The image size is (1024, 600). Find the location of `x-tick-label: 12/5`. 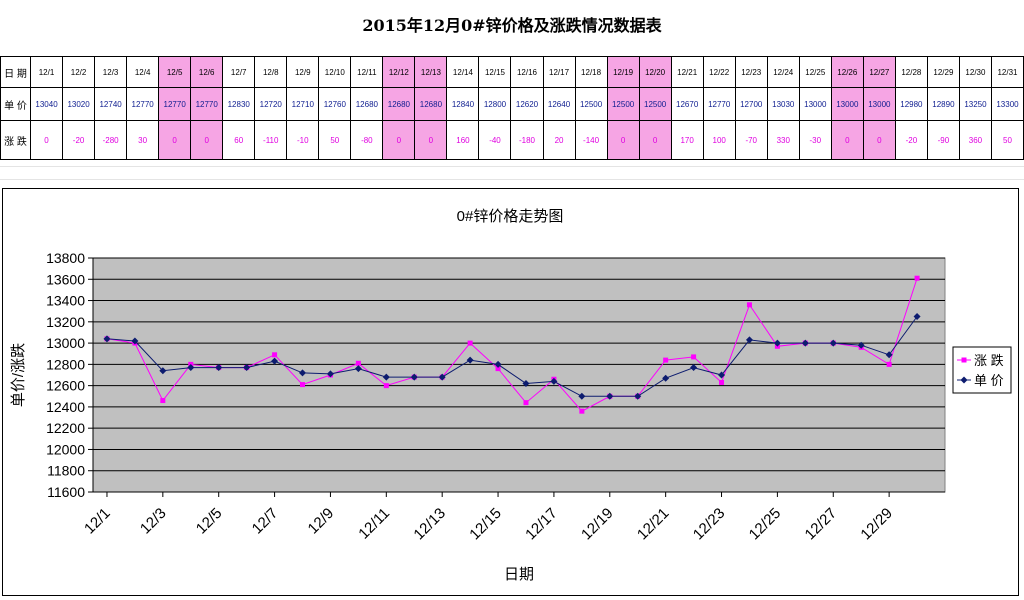

x-tick-label: 12/5 is located at coordinates (209, 521).